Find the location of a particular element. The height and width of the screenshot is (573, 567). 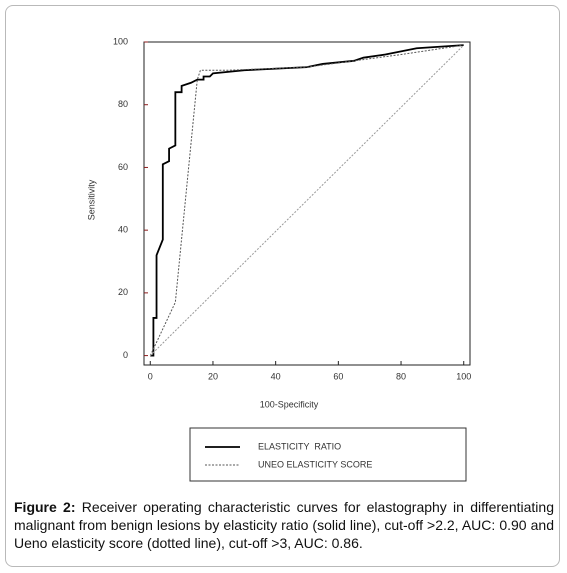

x-tick-label: 0 is located at coordinates (150, 376).